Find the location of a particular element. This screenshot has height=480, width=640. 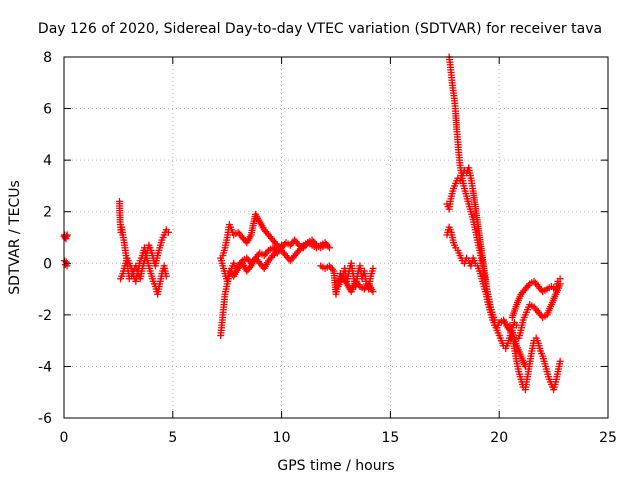

y-tick-label: 0 is located at coordinates (47, 264).